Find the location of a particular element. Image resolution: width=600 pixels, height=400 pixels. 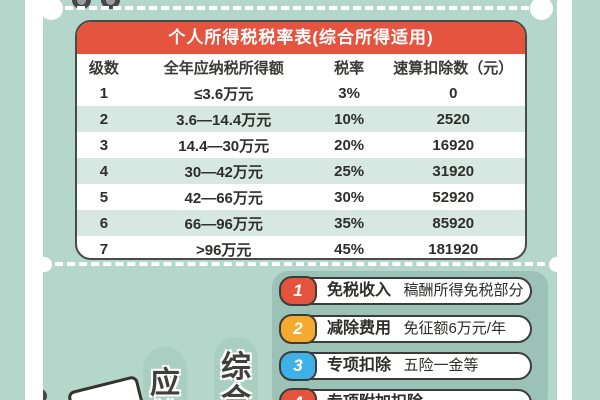

table-row: 7 >96万元 45% 181920 is located at coordinates (289, 249).